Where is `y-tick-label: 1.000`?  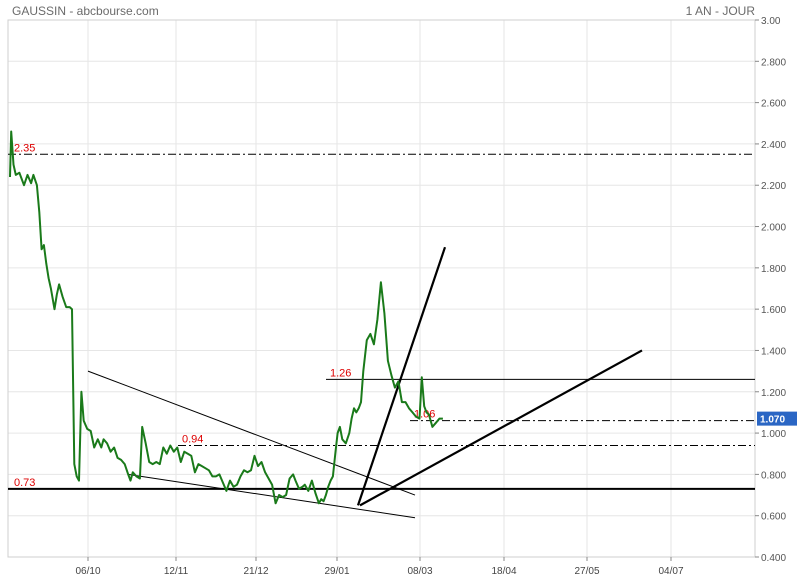
y-tick-label: 1.000 is located at coordinates (773, 434).